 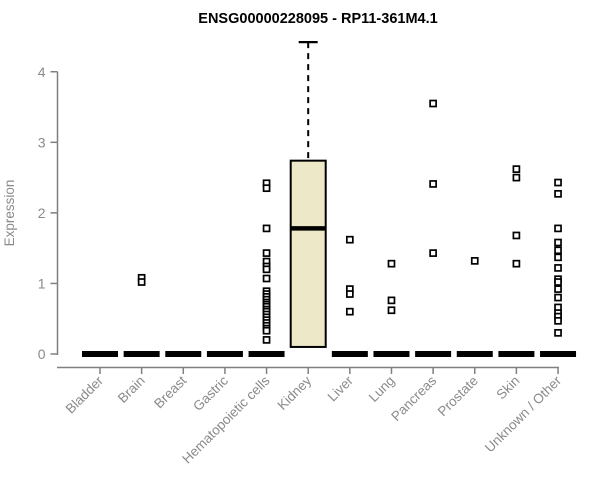 I want to click on box, so click(x=308, y=253).